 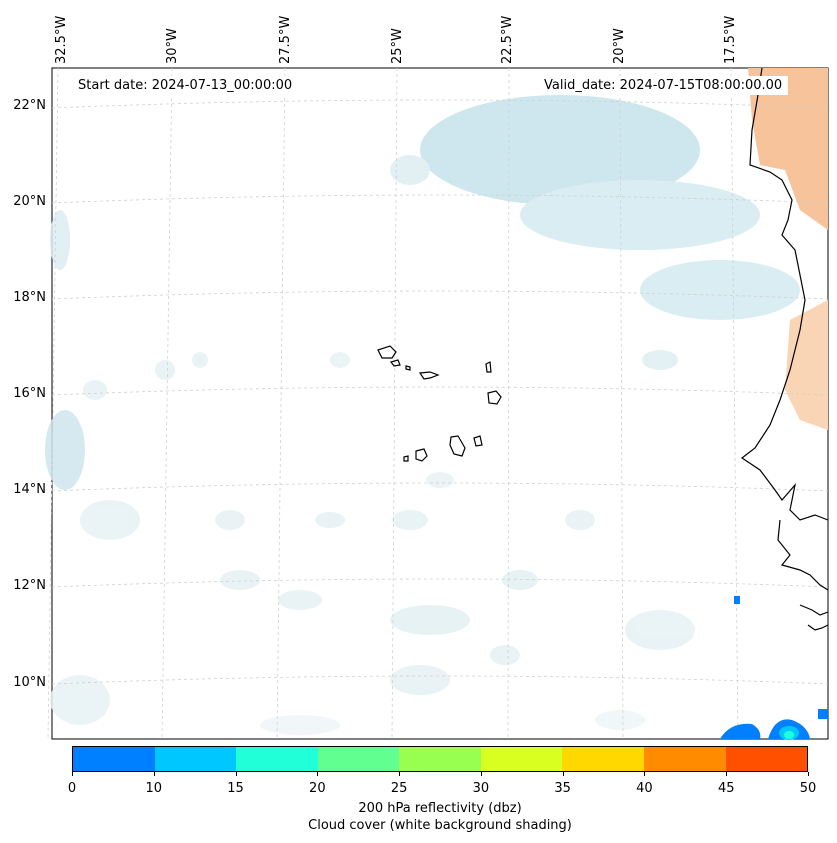 What do you see at coordinates (562, 788) in the screenshot?
I see `colorbar-tick-label: 35` at bounding box center [562, 788].